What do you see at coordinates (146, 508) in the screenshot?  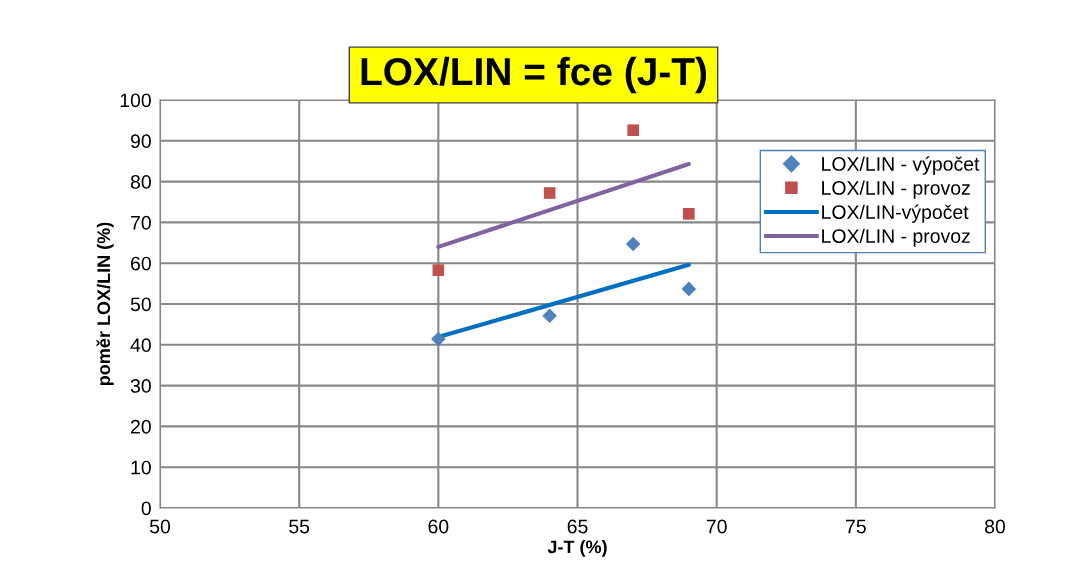 I see `y-tick-label: 0` at bounding box center [146, 508].